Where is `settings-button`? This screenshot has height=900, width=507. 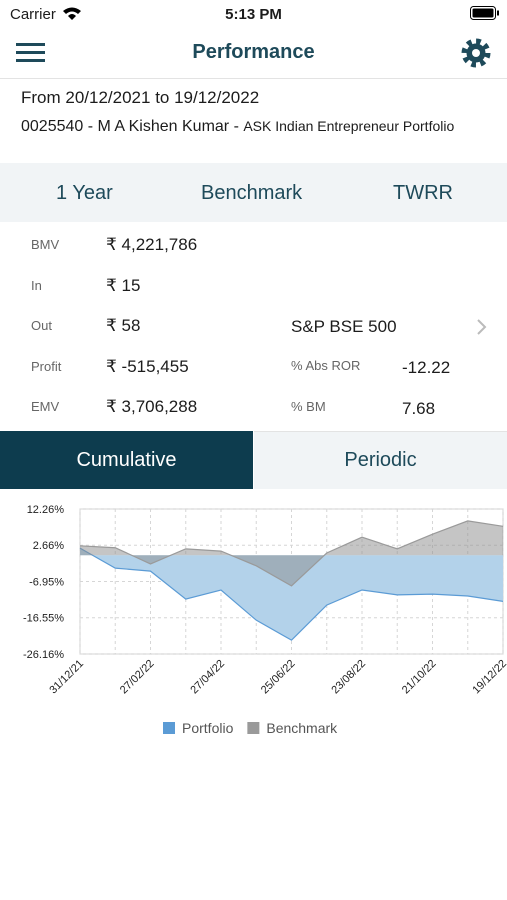 settings-button is located at coordinates (476, 53).